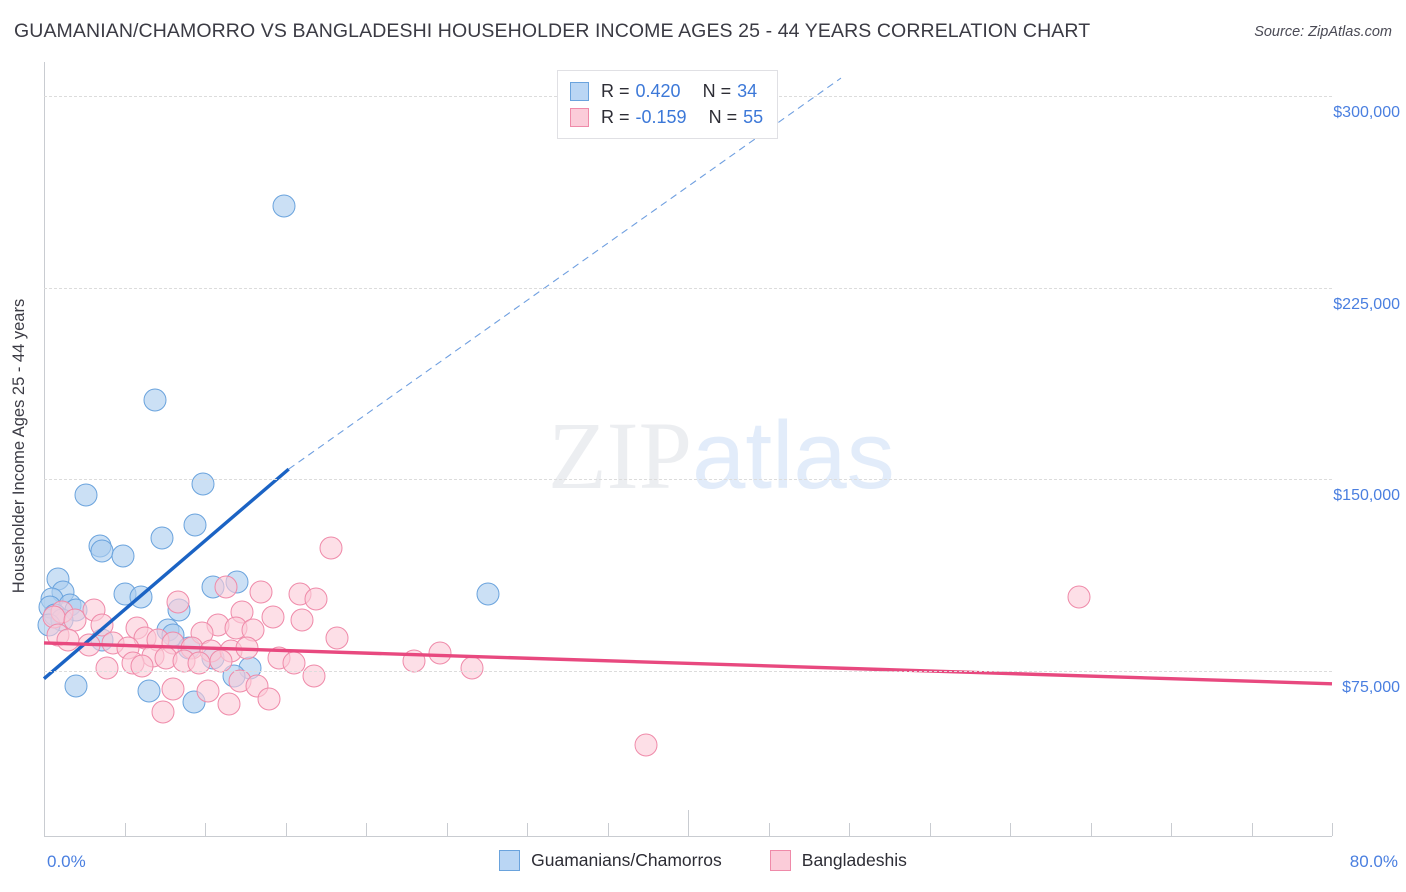  I want to click on legend-label-bangladeshis: Bangladeshis, so click(854, 860).